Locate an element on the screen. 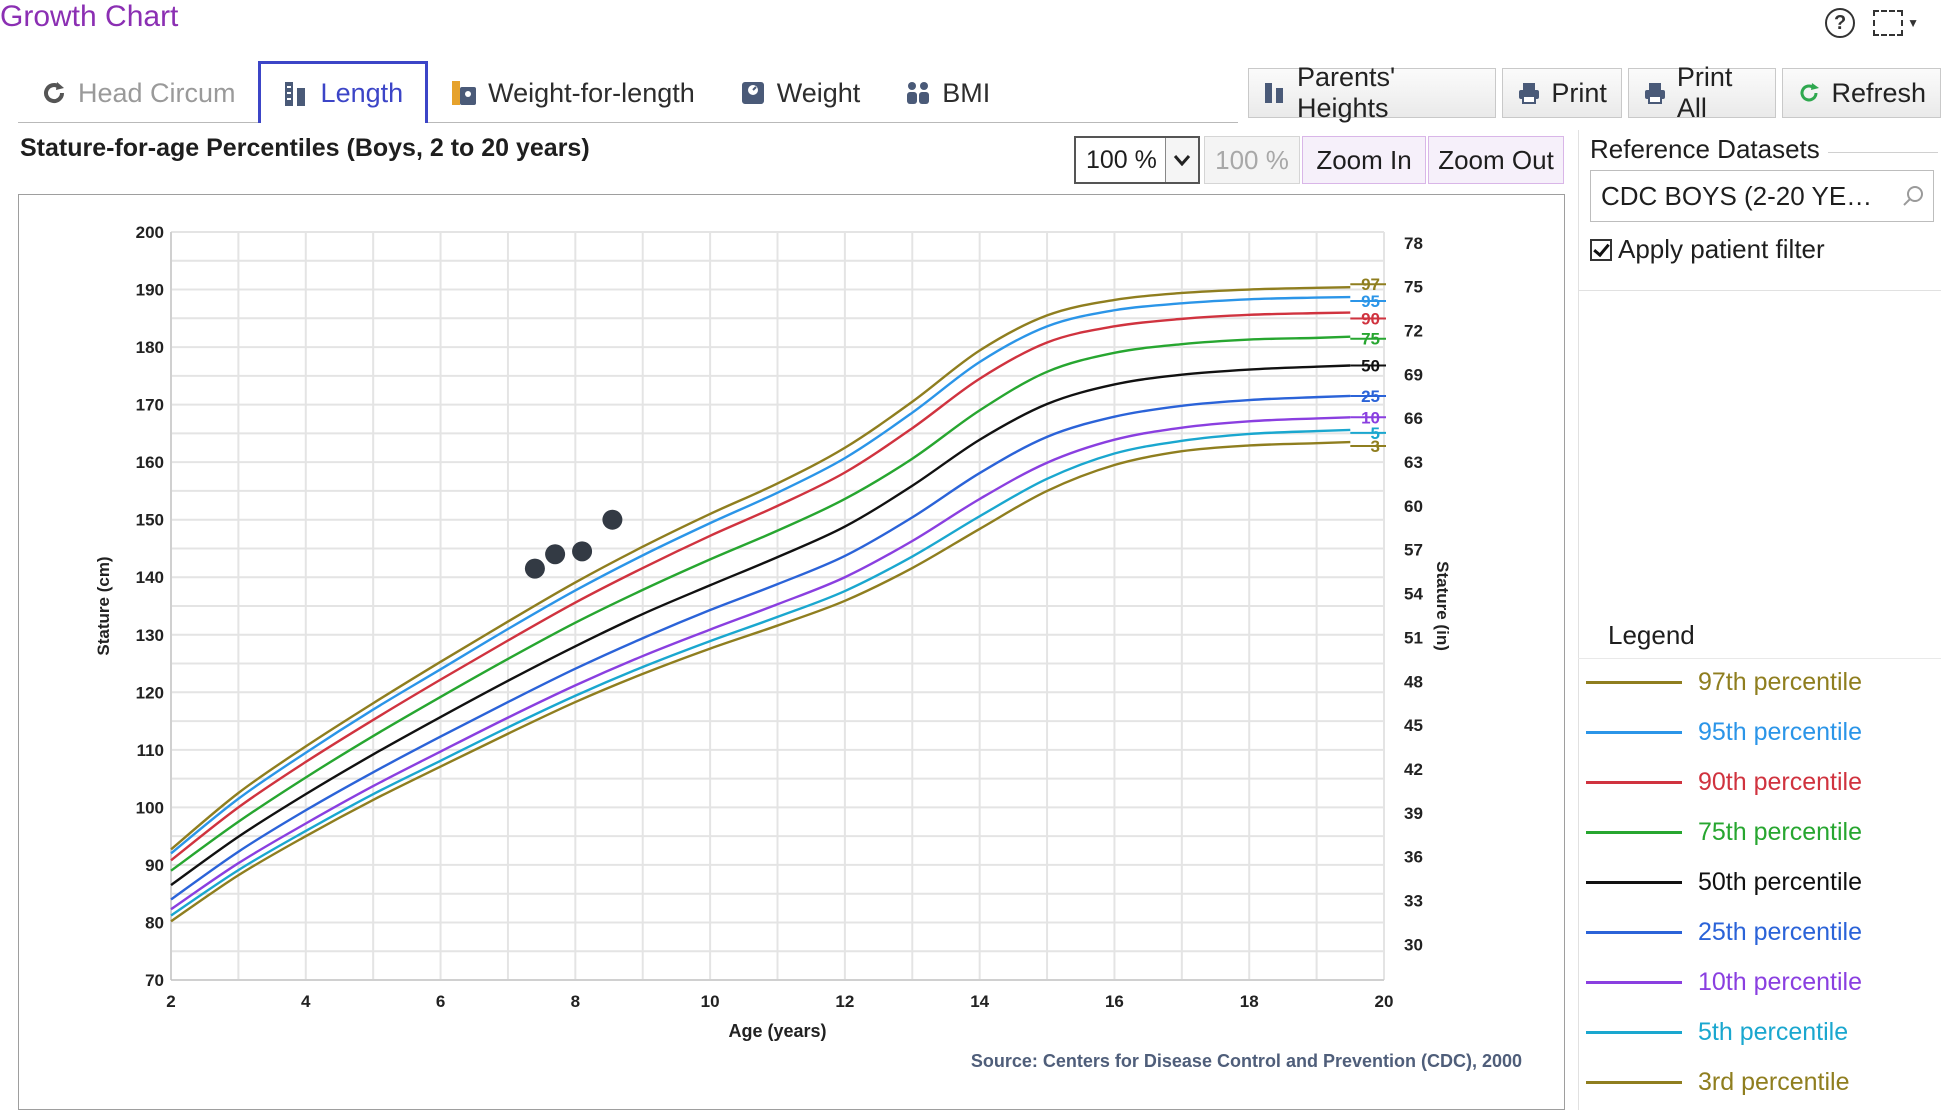  x-axis-title: Age (years) is located at coordinates (777, 1031).